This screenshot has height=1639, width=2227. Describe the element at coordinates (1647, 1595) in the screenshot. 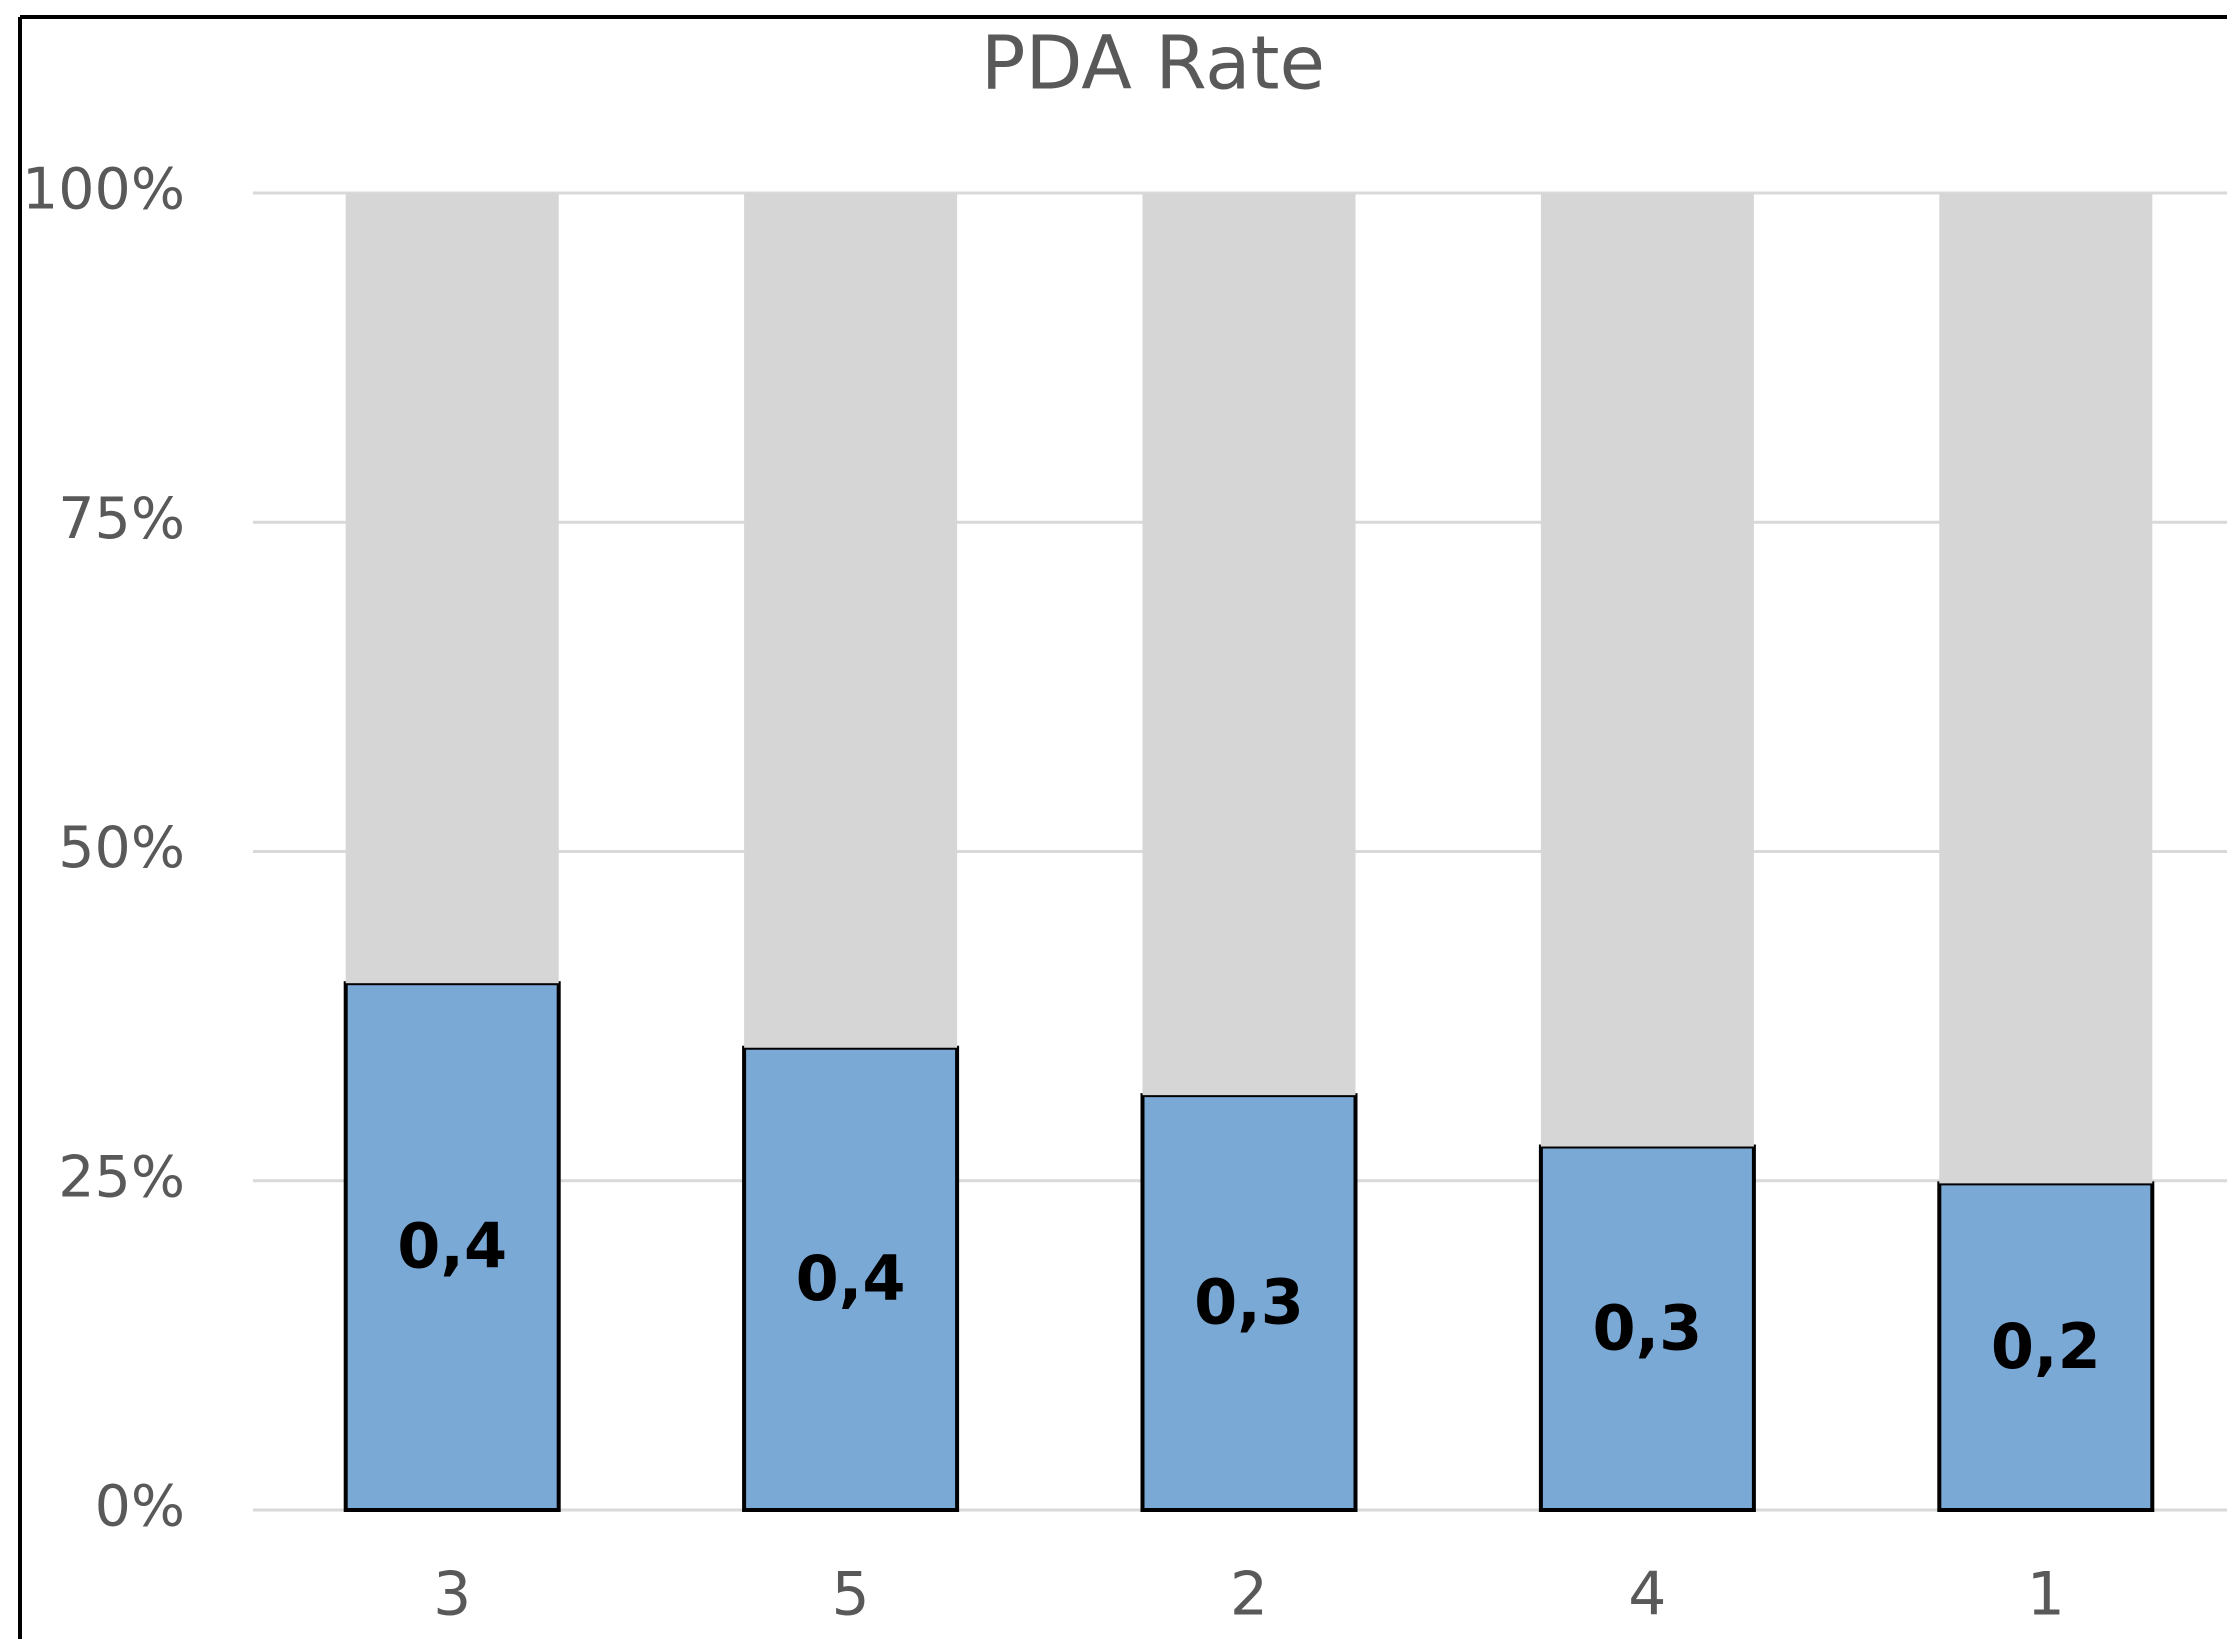

I see `x-tick-label: 4` at that location.